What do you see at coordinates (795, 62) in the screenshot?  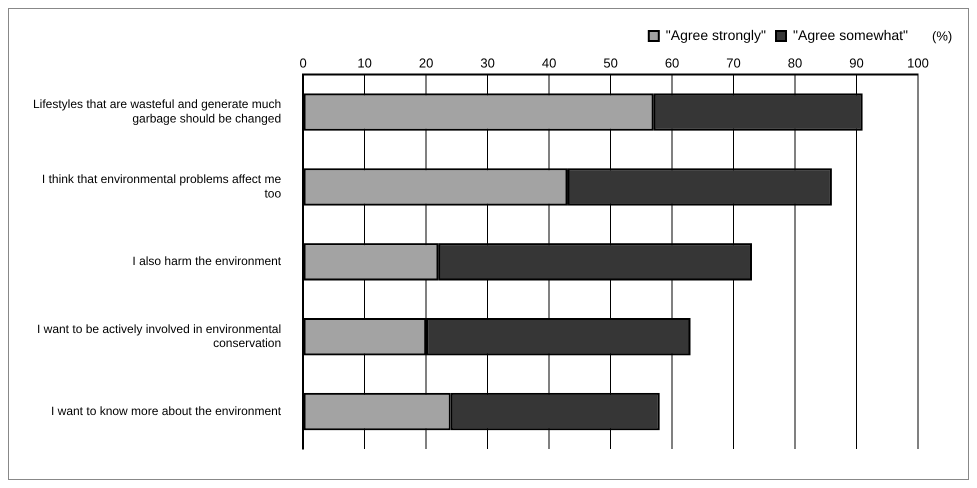 I see `x-tick-label: 80` at bounding box center [795, 62].